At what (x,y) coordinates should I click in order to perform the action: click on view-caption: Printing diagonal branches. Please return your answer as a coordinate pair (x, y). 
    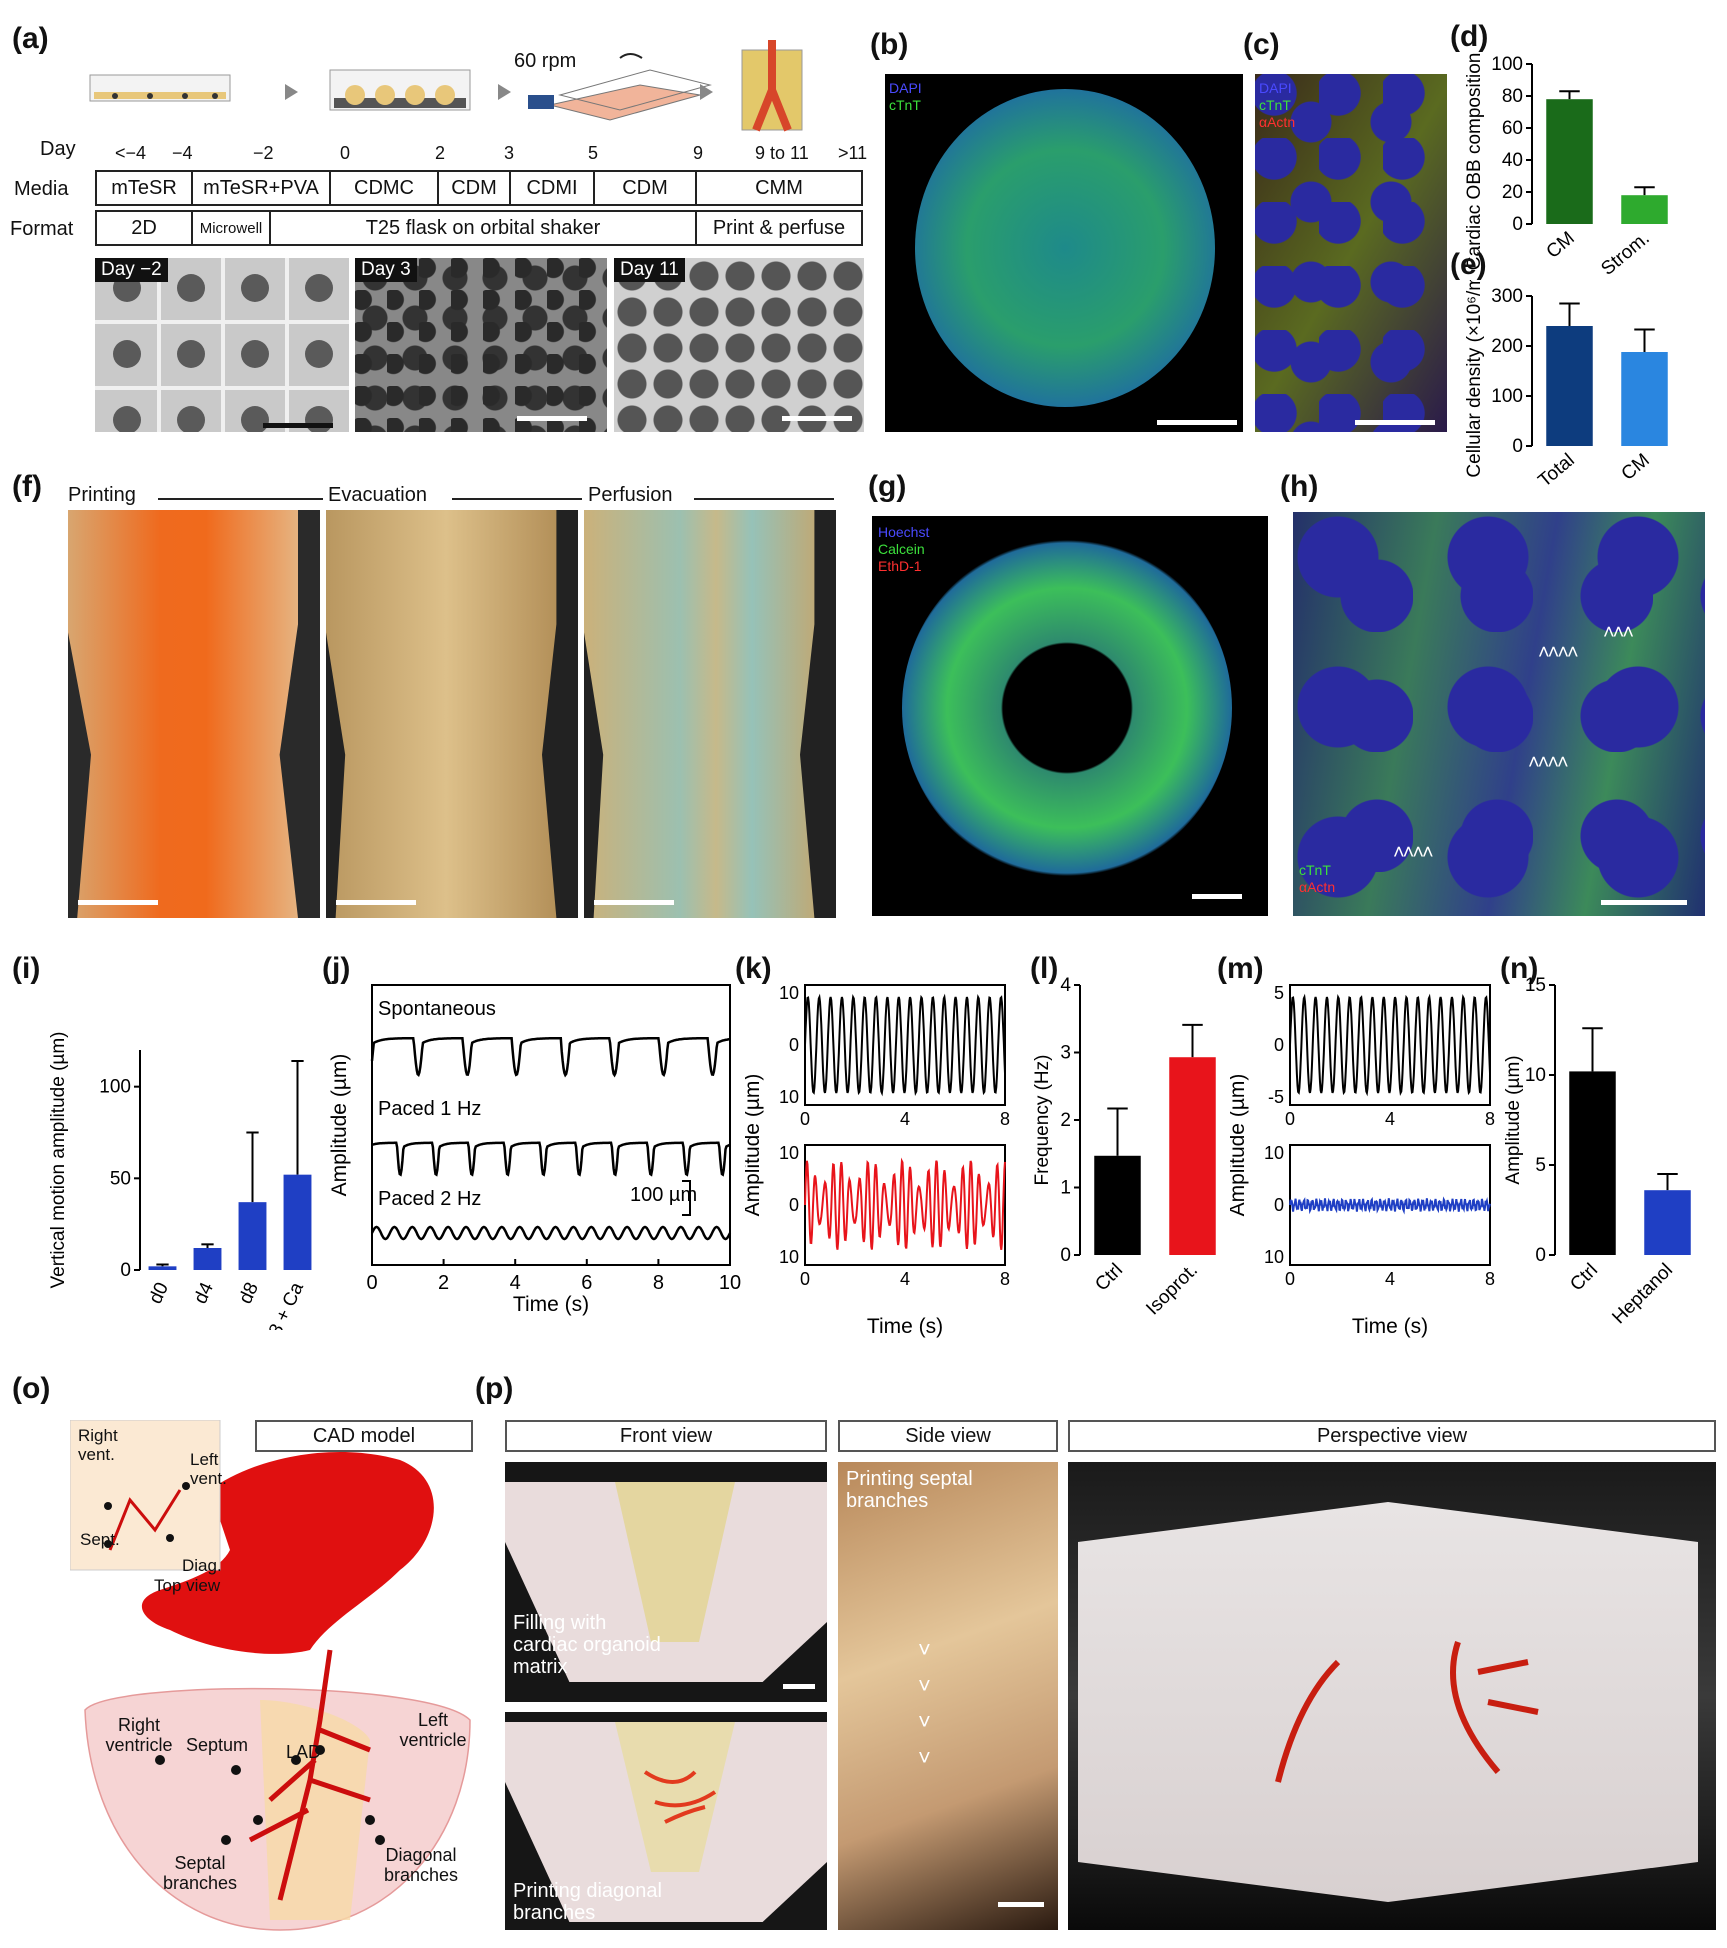
    Looking at the image, I should click on (587, 1902).